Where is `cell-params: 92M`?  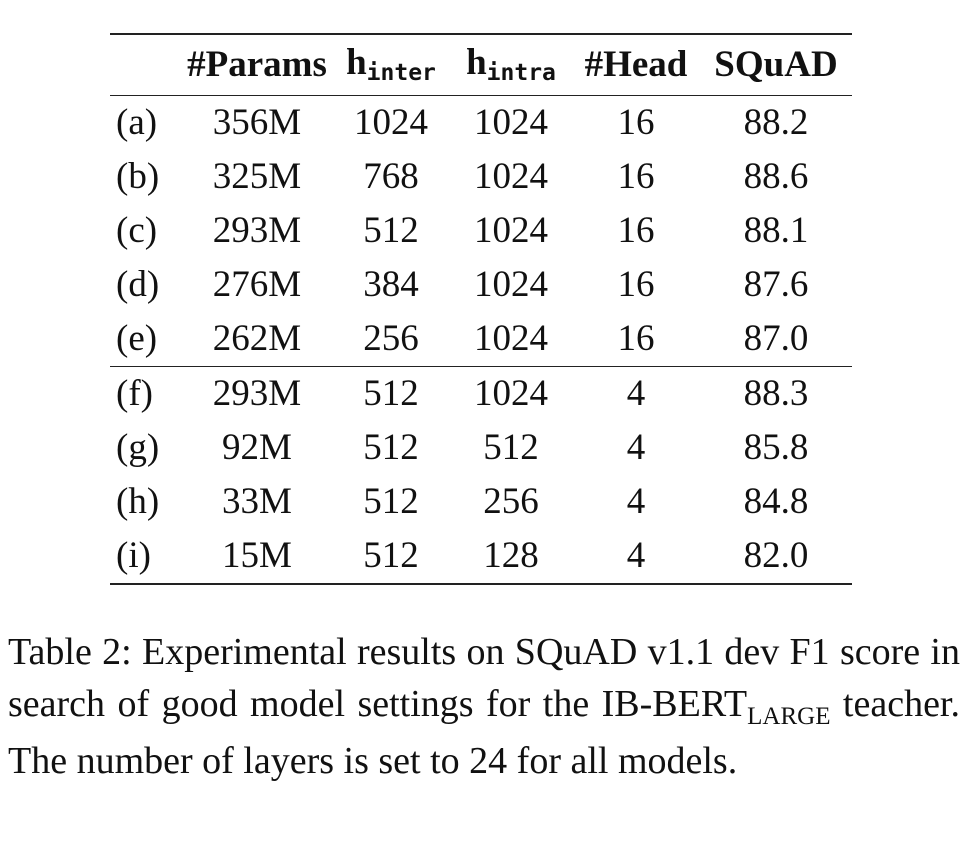 cell-params: 92M is located at coordinates (257, 447).